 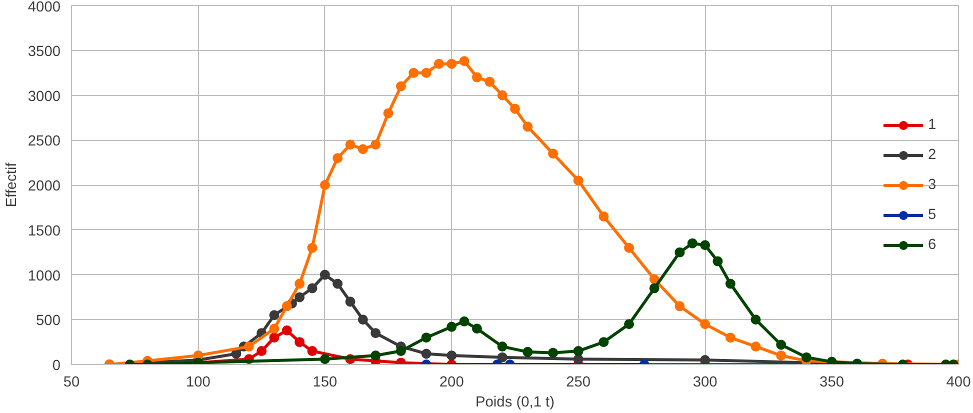 What do you see at coordinates (44, 231) in the screenshot?
I see `y-tick-label: 1500` at bounding box center [44, 231].